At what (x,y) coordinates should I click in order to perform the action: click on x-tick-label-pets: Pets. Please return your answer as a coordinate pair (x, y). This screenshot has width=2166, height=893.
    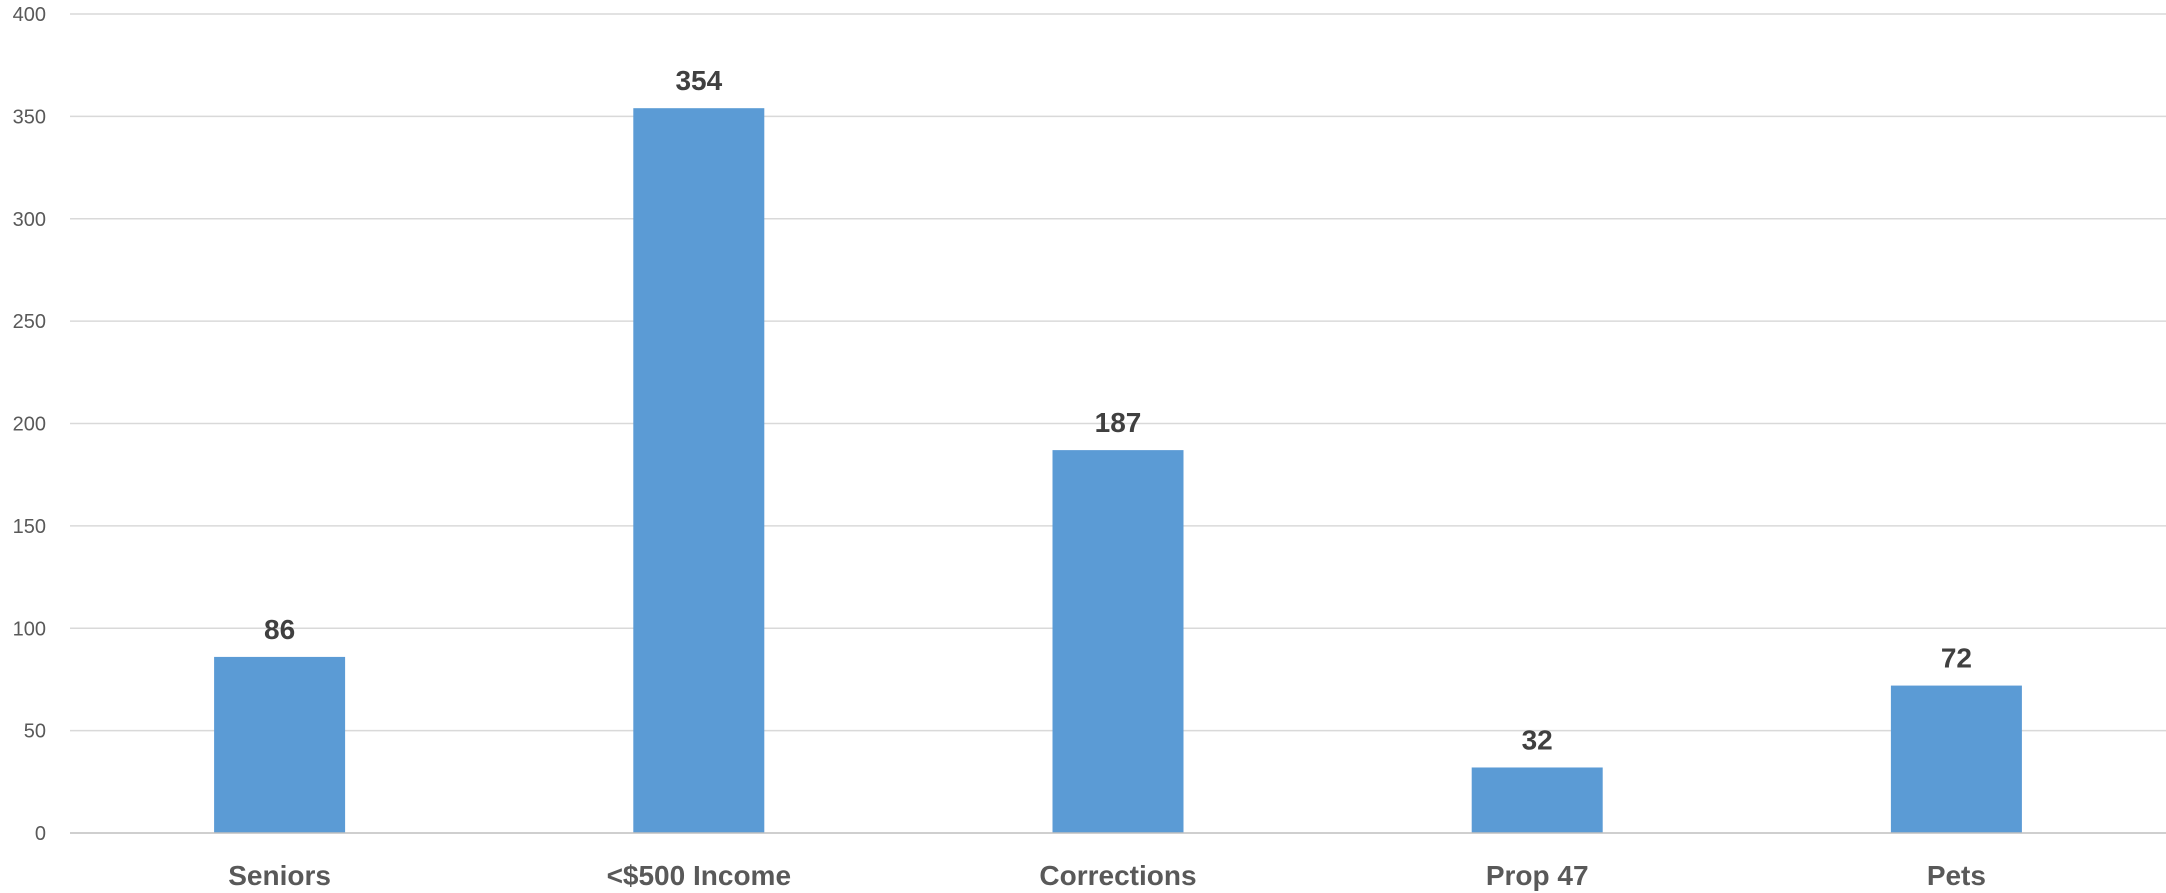
    Looking at the image, I should click on (1956, 875).